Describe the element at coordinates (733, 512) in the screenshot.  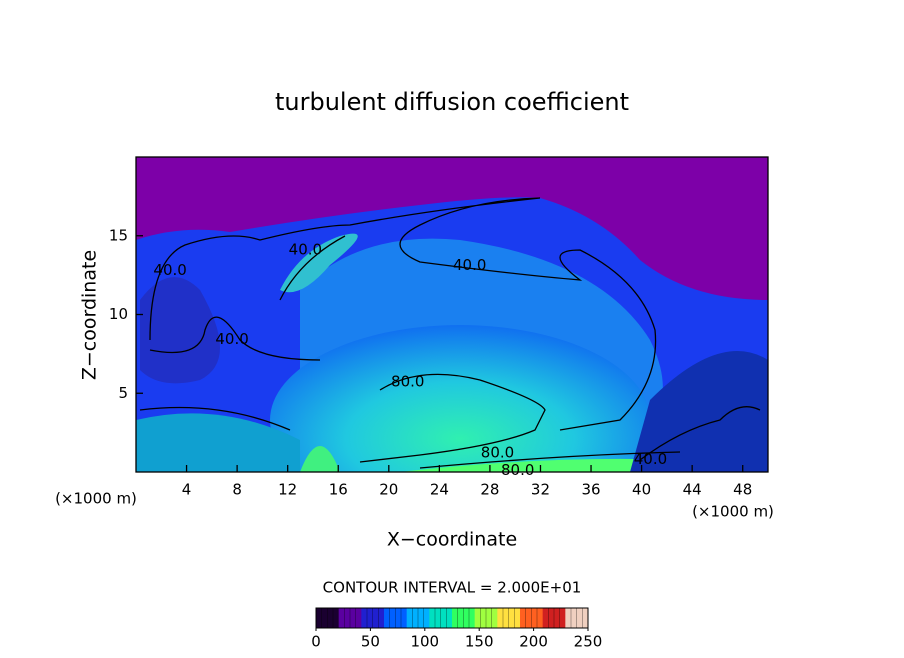
I see `x-unit-right: (×1000 m)` at that location.